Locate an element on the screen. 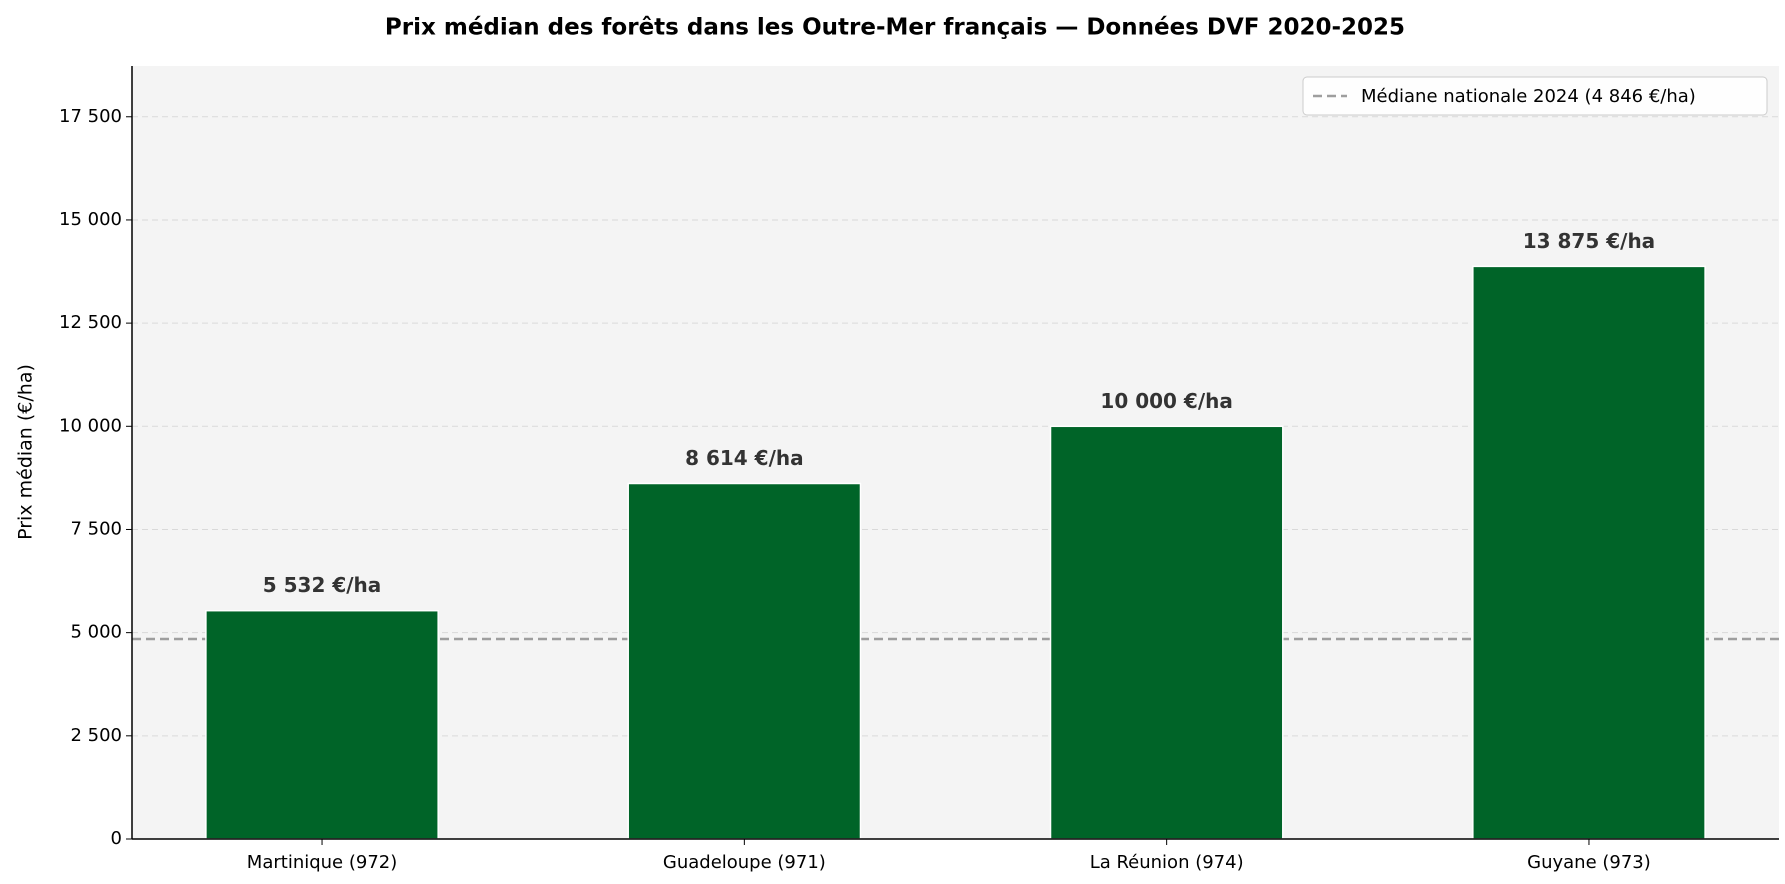  legend-box is located at coordinates (1535, 96).